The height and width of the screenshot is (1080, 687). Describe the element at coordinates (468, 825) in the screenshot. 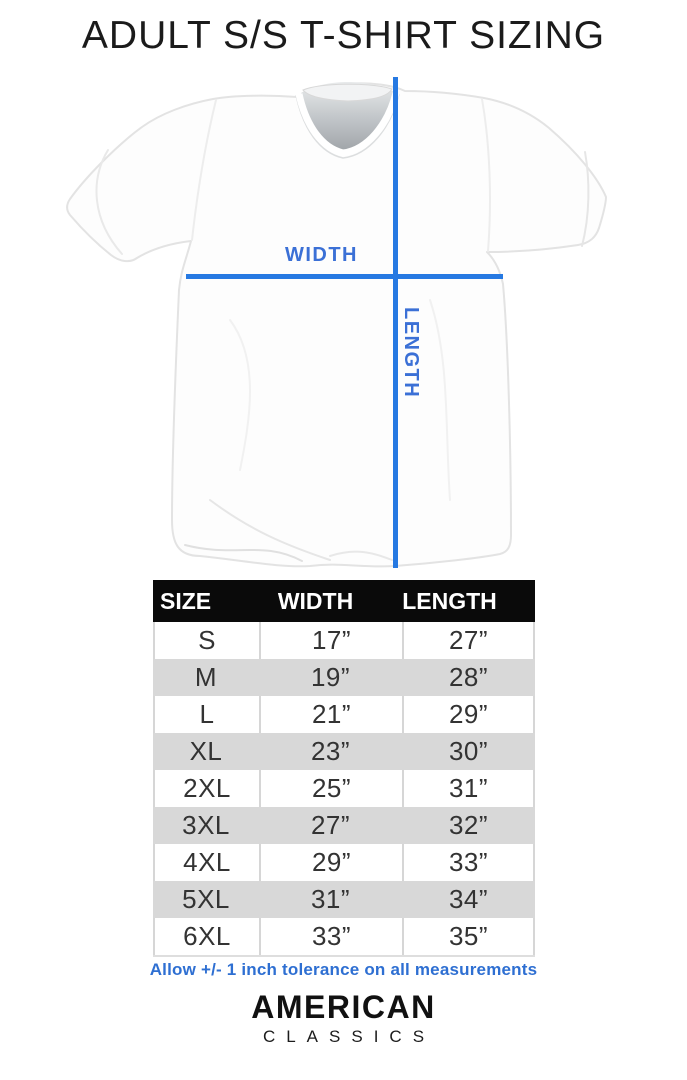

I see `length-cell: 32”` at that location.